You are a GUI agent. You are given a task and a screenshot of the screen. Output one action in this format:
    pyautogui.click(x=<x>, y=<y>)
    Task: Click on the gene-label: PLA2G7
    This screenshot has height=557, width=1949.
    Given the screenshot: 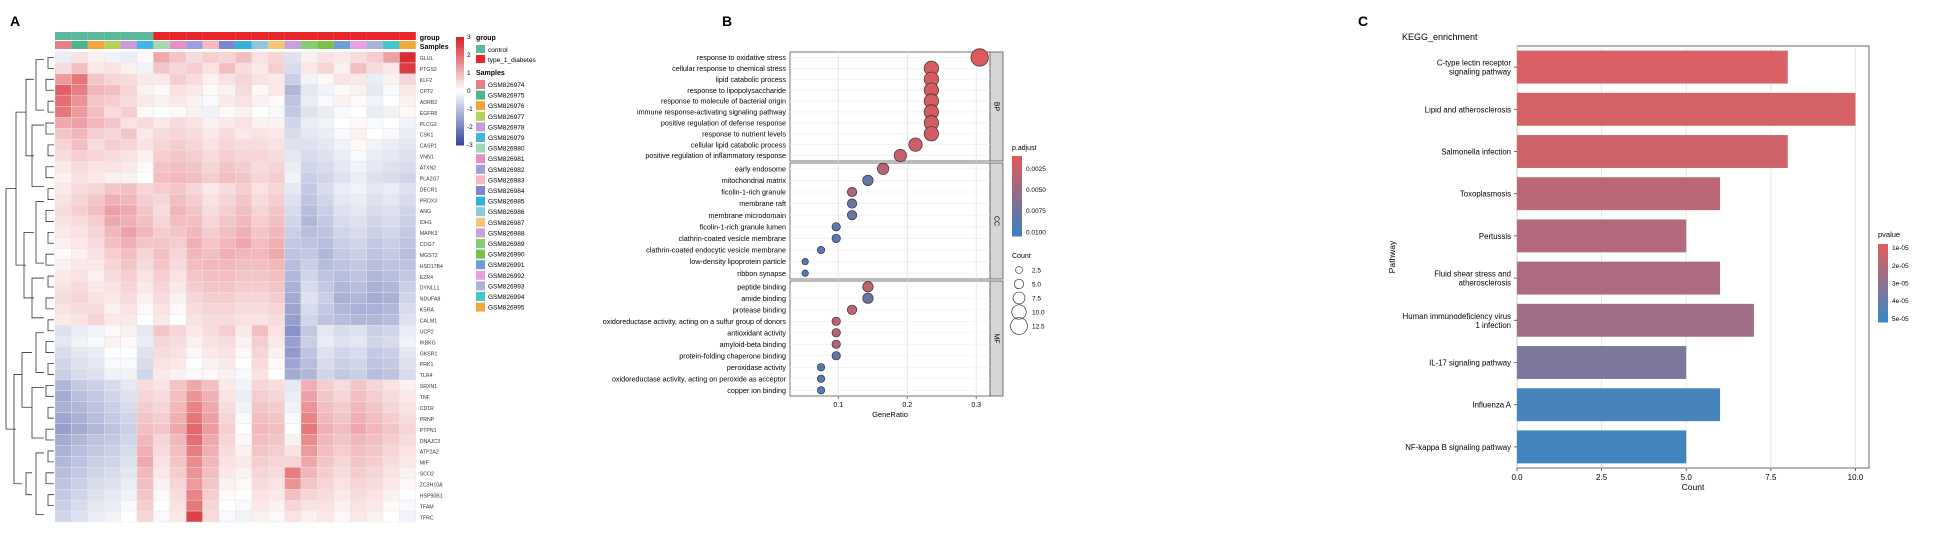 What is the action you would take?
    pyautogui.click(x=430, y=179)
    